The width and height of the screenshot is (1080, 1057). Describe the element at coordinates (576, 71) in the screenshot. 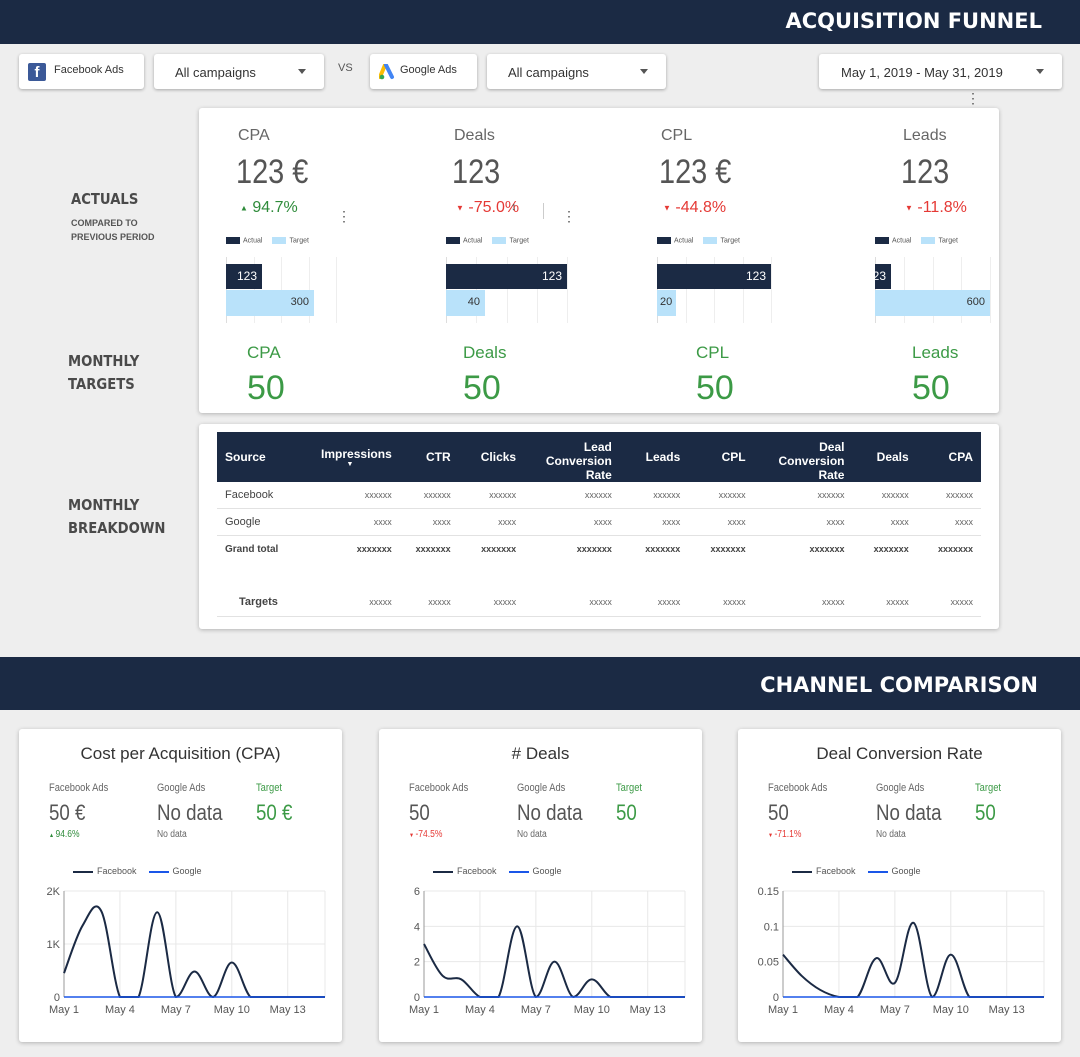

I see `campaign-b-dropdown: All campaigns` at that location.